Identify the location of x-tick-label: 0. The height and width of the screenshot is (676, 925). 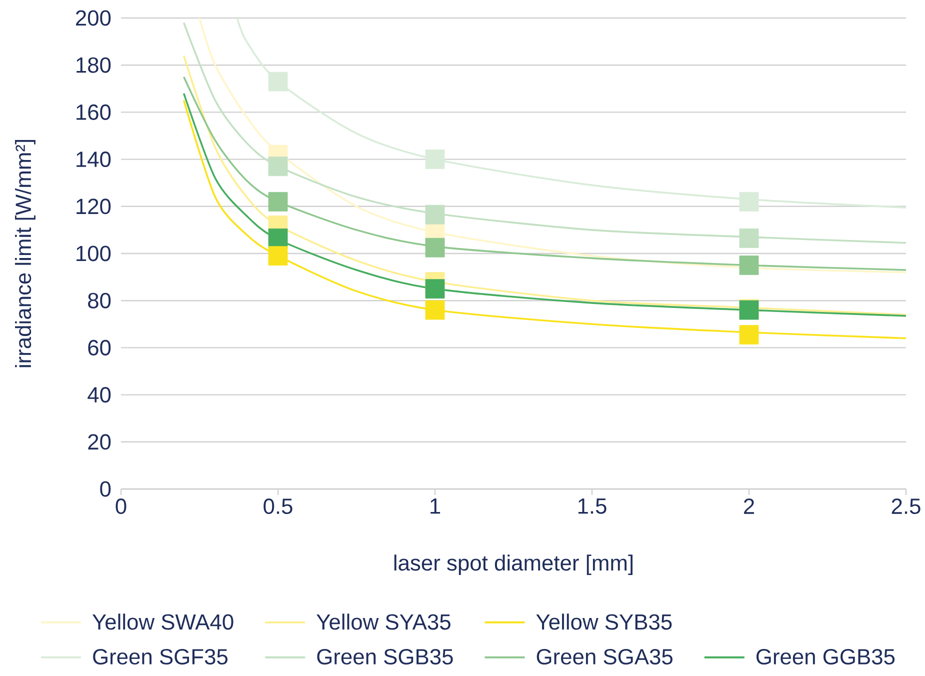
(121, 506).